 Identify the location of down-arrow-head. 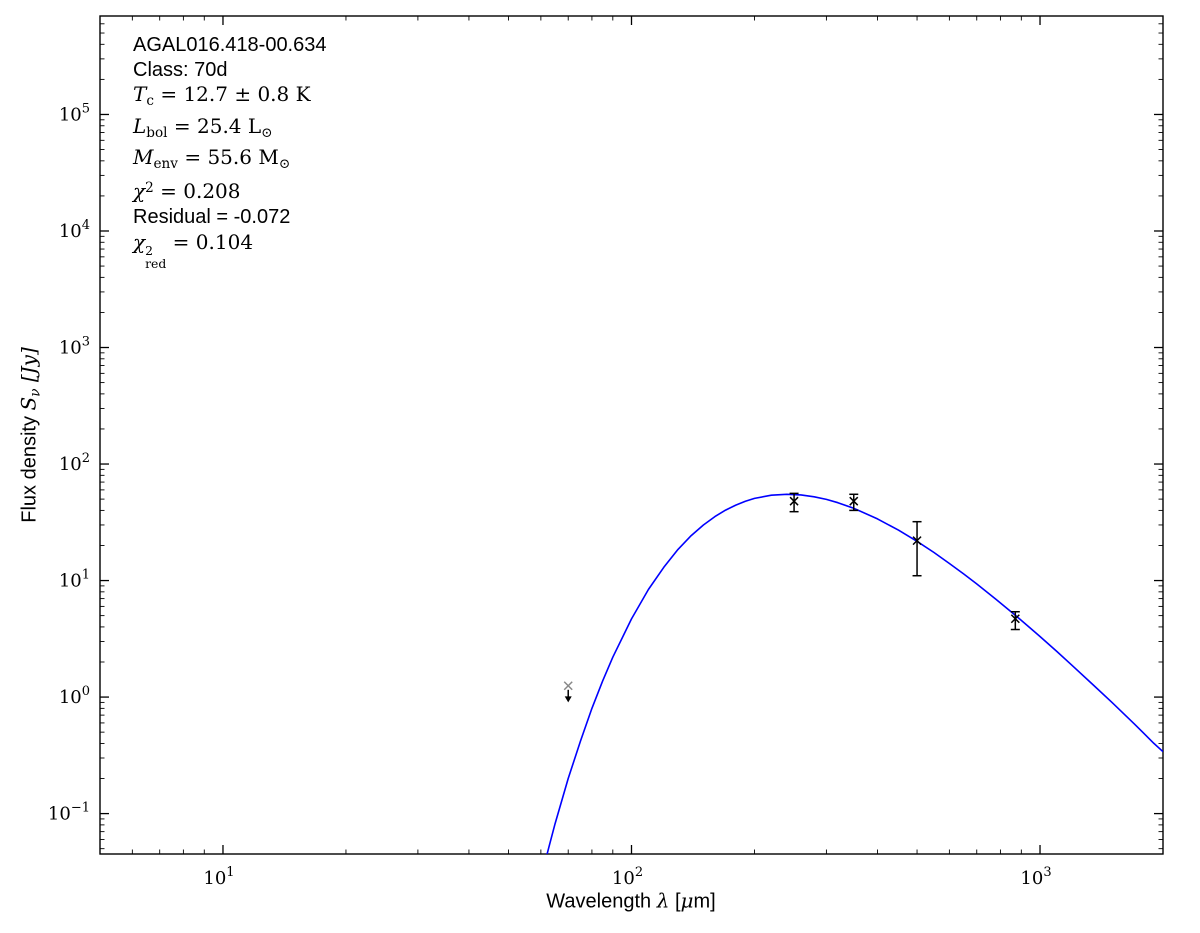
(568, 699).